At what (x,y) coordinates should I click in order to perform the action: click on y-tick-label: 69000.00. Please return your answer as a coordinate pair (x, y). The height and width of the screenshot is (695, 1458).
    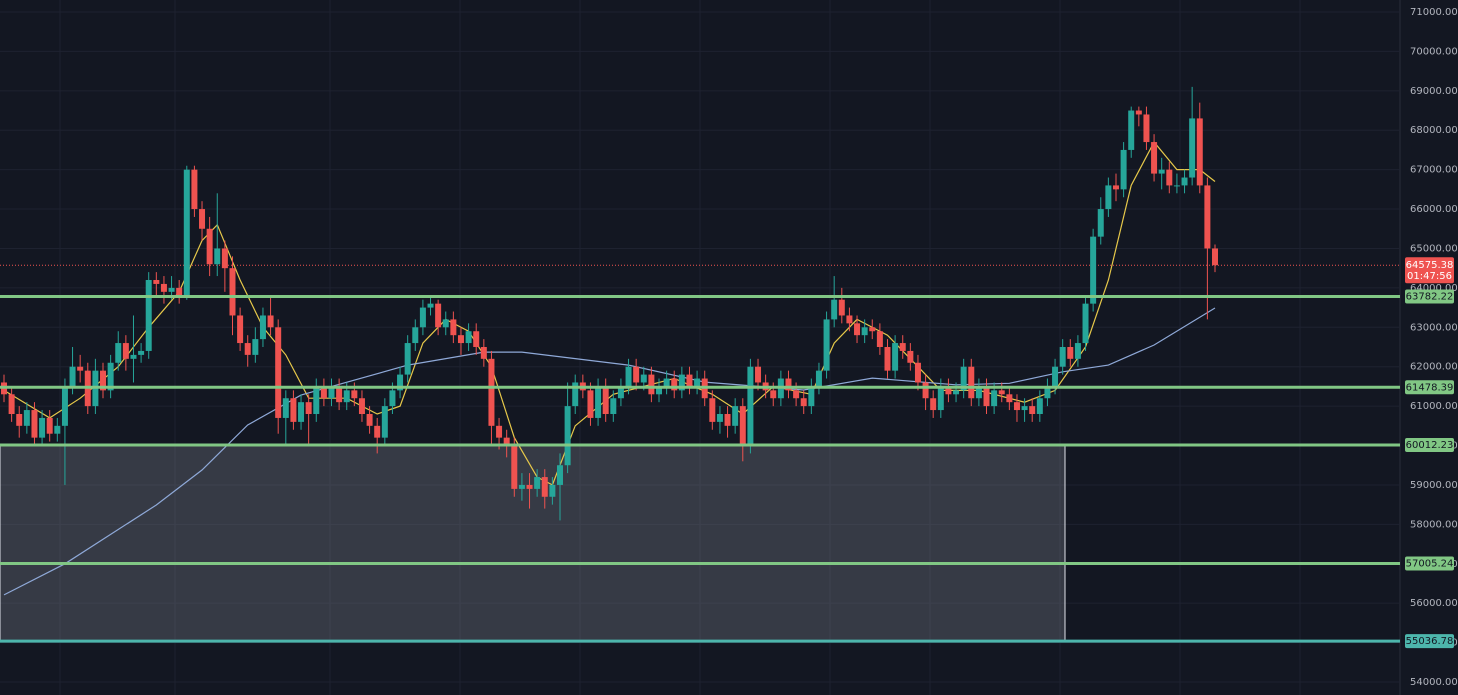
    Looking at the image, I should click on (1434, 91).